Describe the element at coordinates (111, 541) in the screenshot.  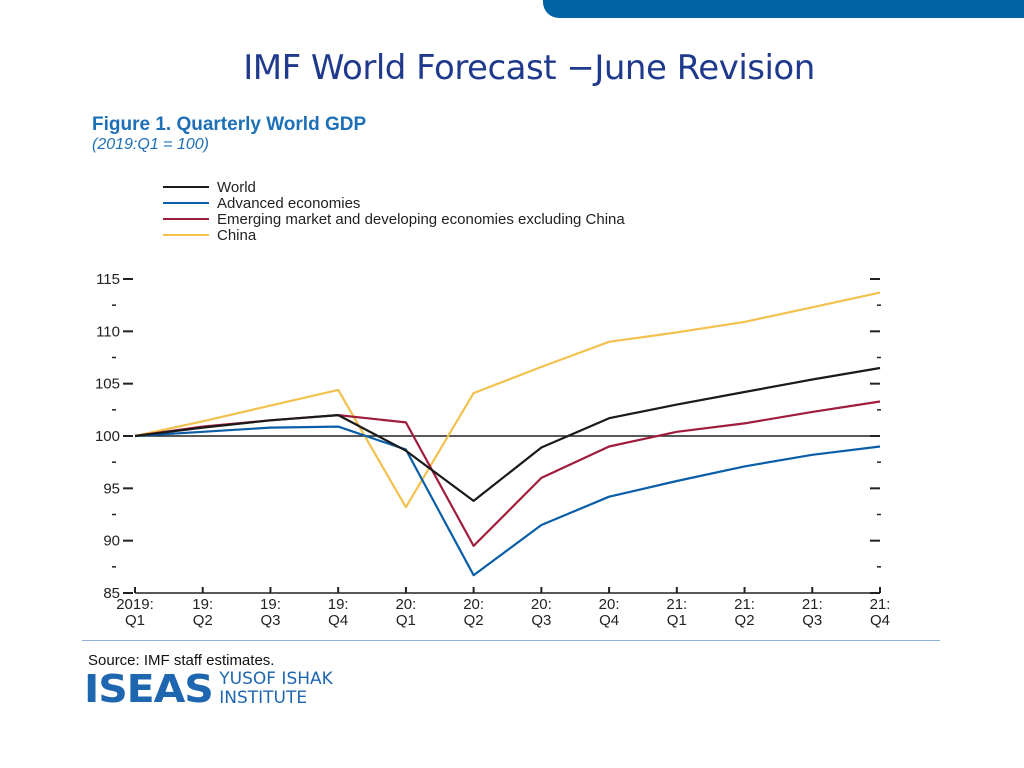
I see `y-tick-label: 90` at that location.